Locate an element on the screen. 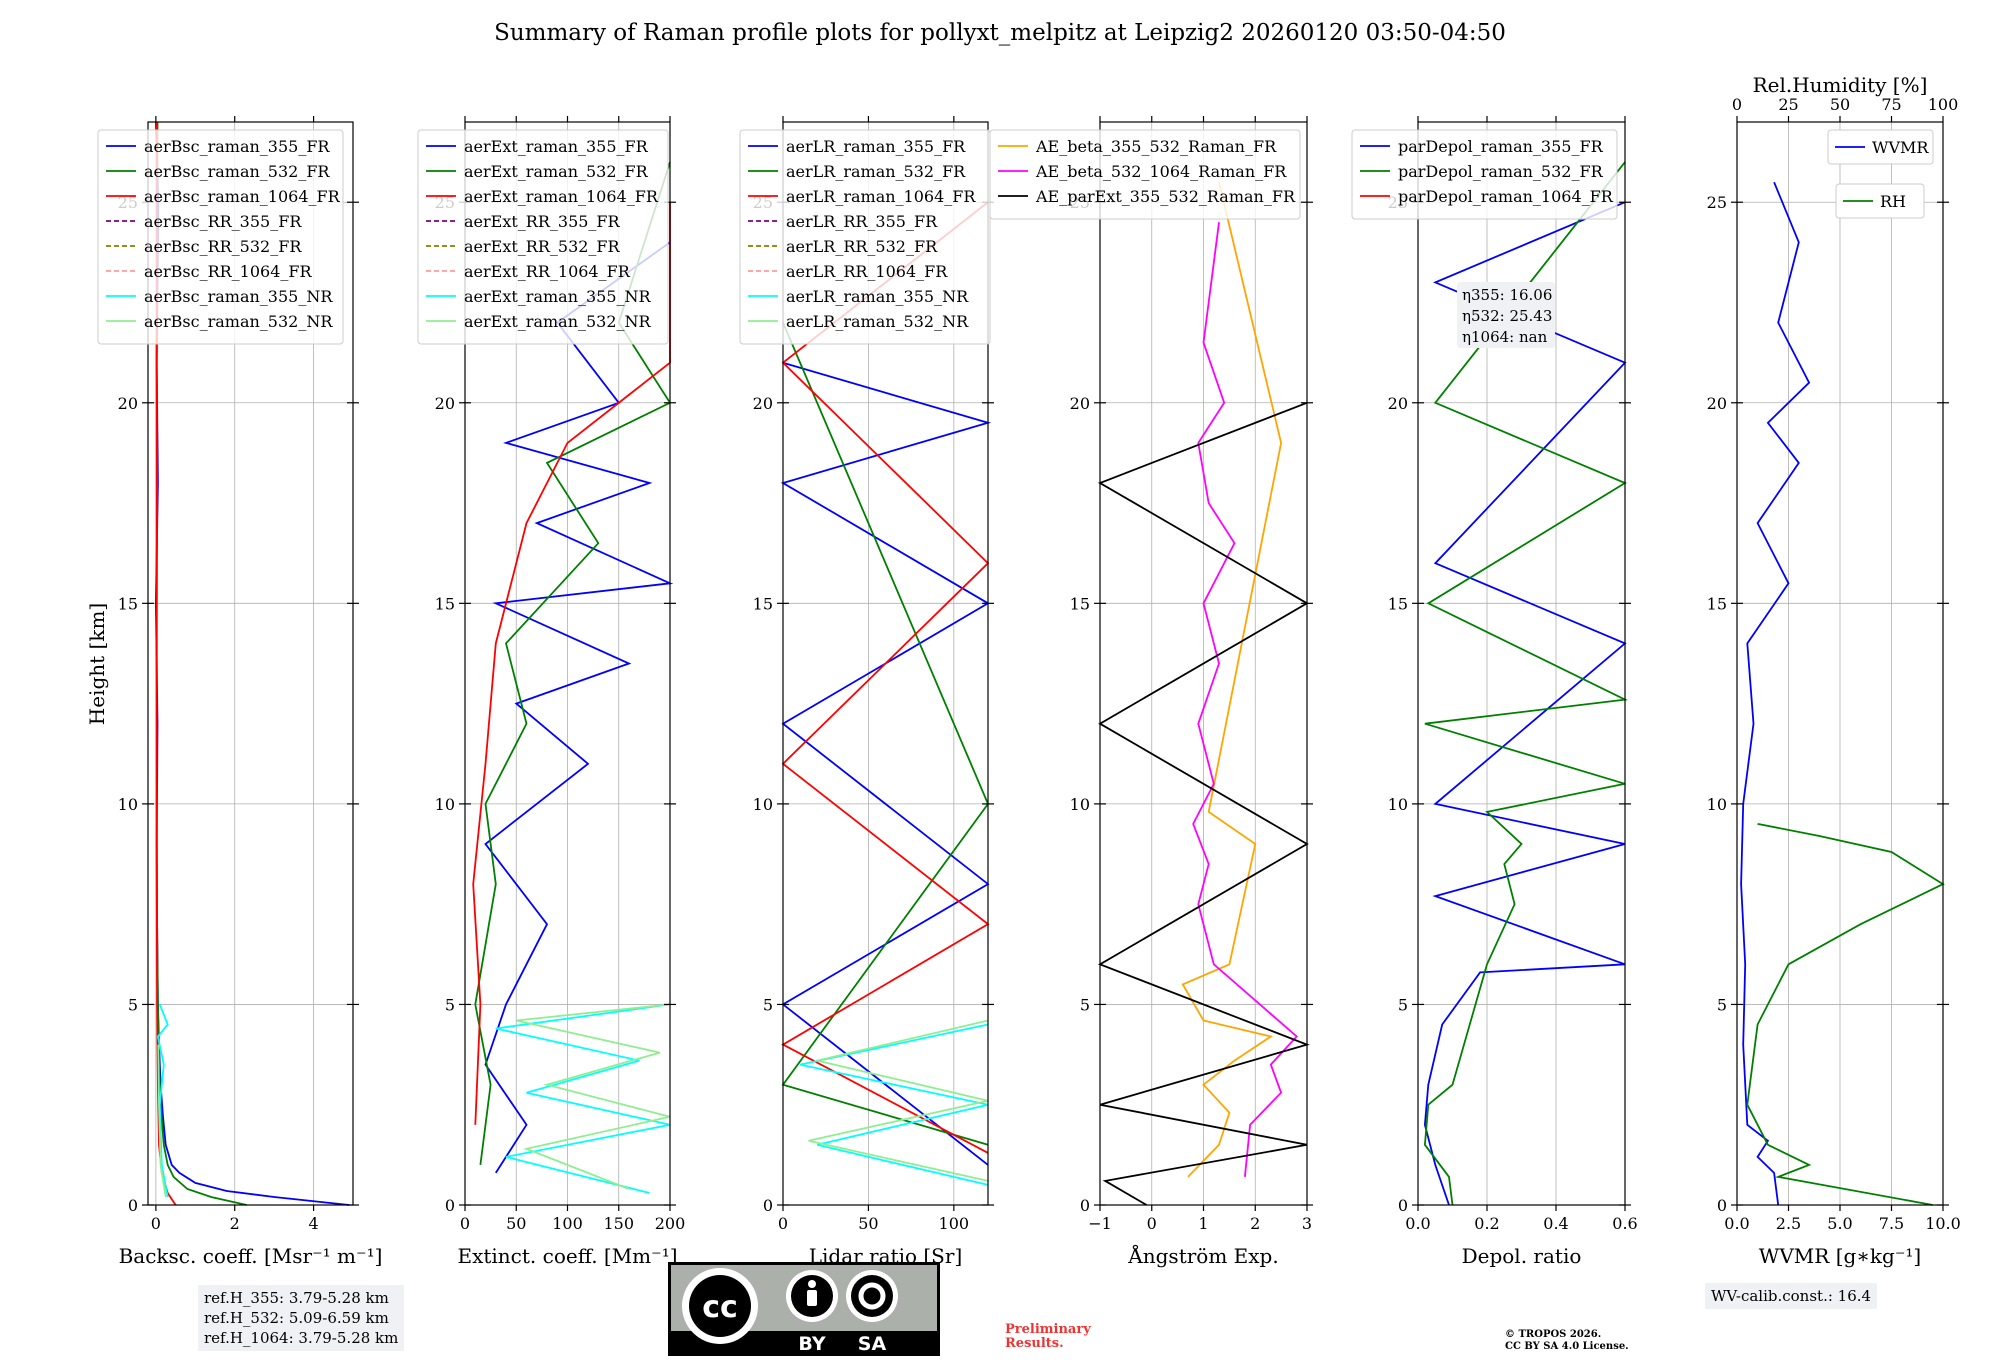 The width and height of the screenshot is (2000, 1360). series-parDepol_raman_355_FR is located at coordinates (1525, 703).